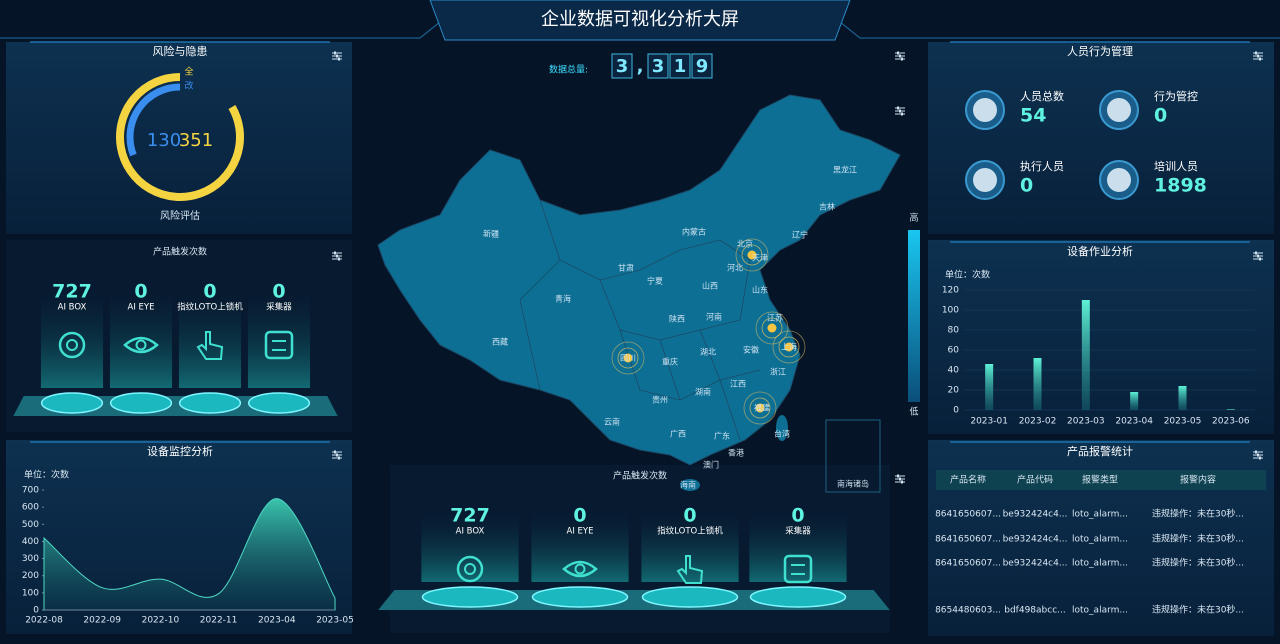  I want to click on gauge-legend: 全, so click(188, 72).